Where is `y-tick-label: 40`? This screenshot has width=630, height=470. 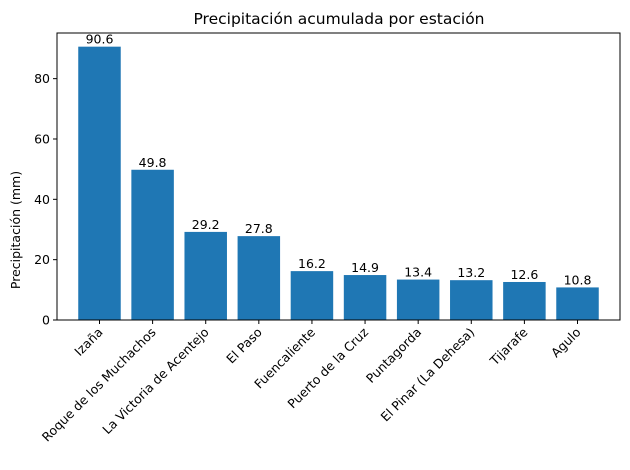 y-tick-label: 40 is located at coordinates (42, 199).